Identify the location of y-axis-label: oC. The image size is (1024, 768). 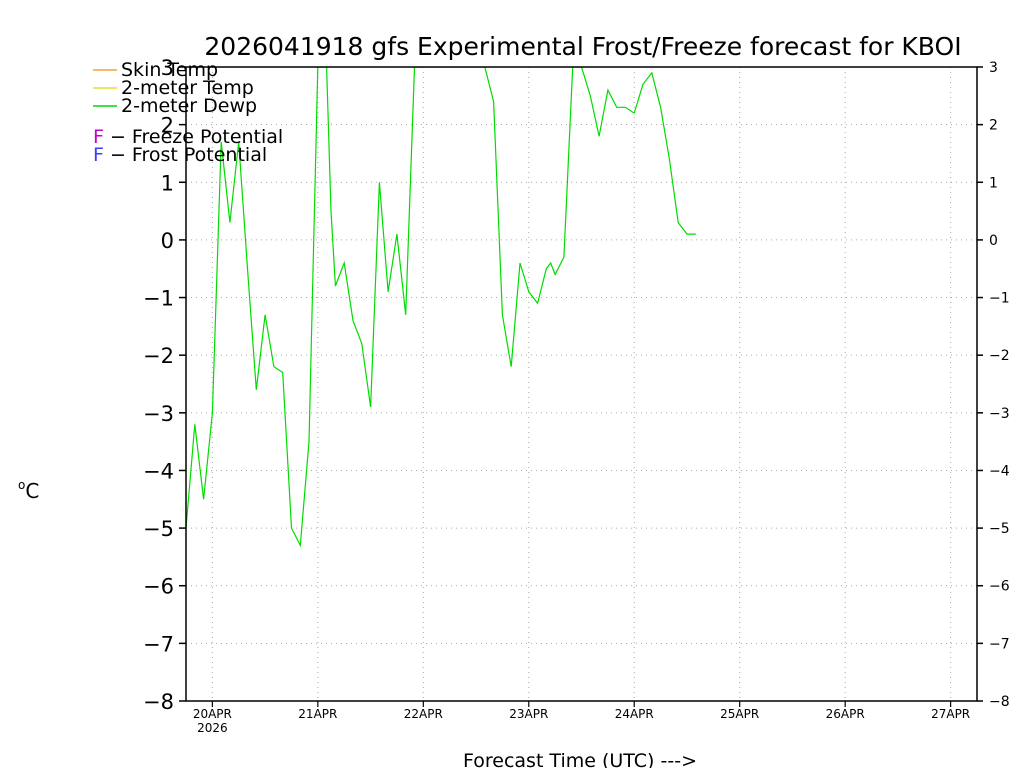
(28, 490).